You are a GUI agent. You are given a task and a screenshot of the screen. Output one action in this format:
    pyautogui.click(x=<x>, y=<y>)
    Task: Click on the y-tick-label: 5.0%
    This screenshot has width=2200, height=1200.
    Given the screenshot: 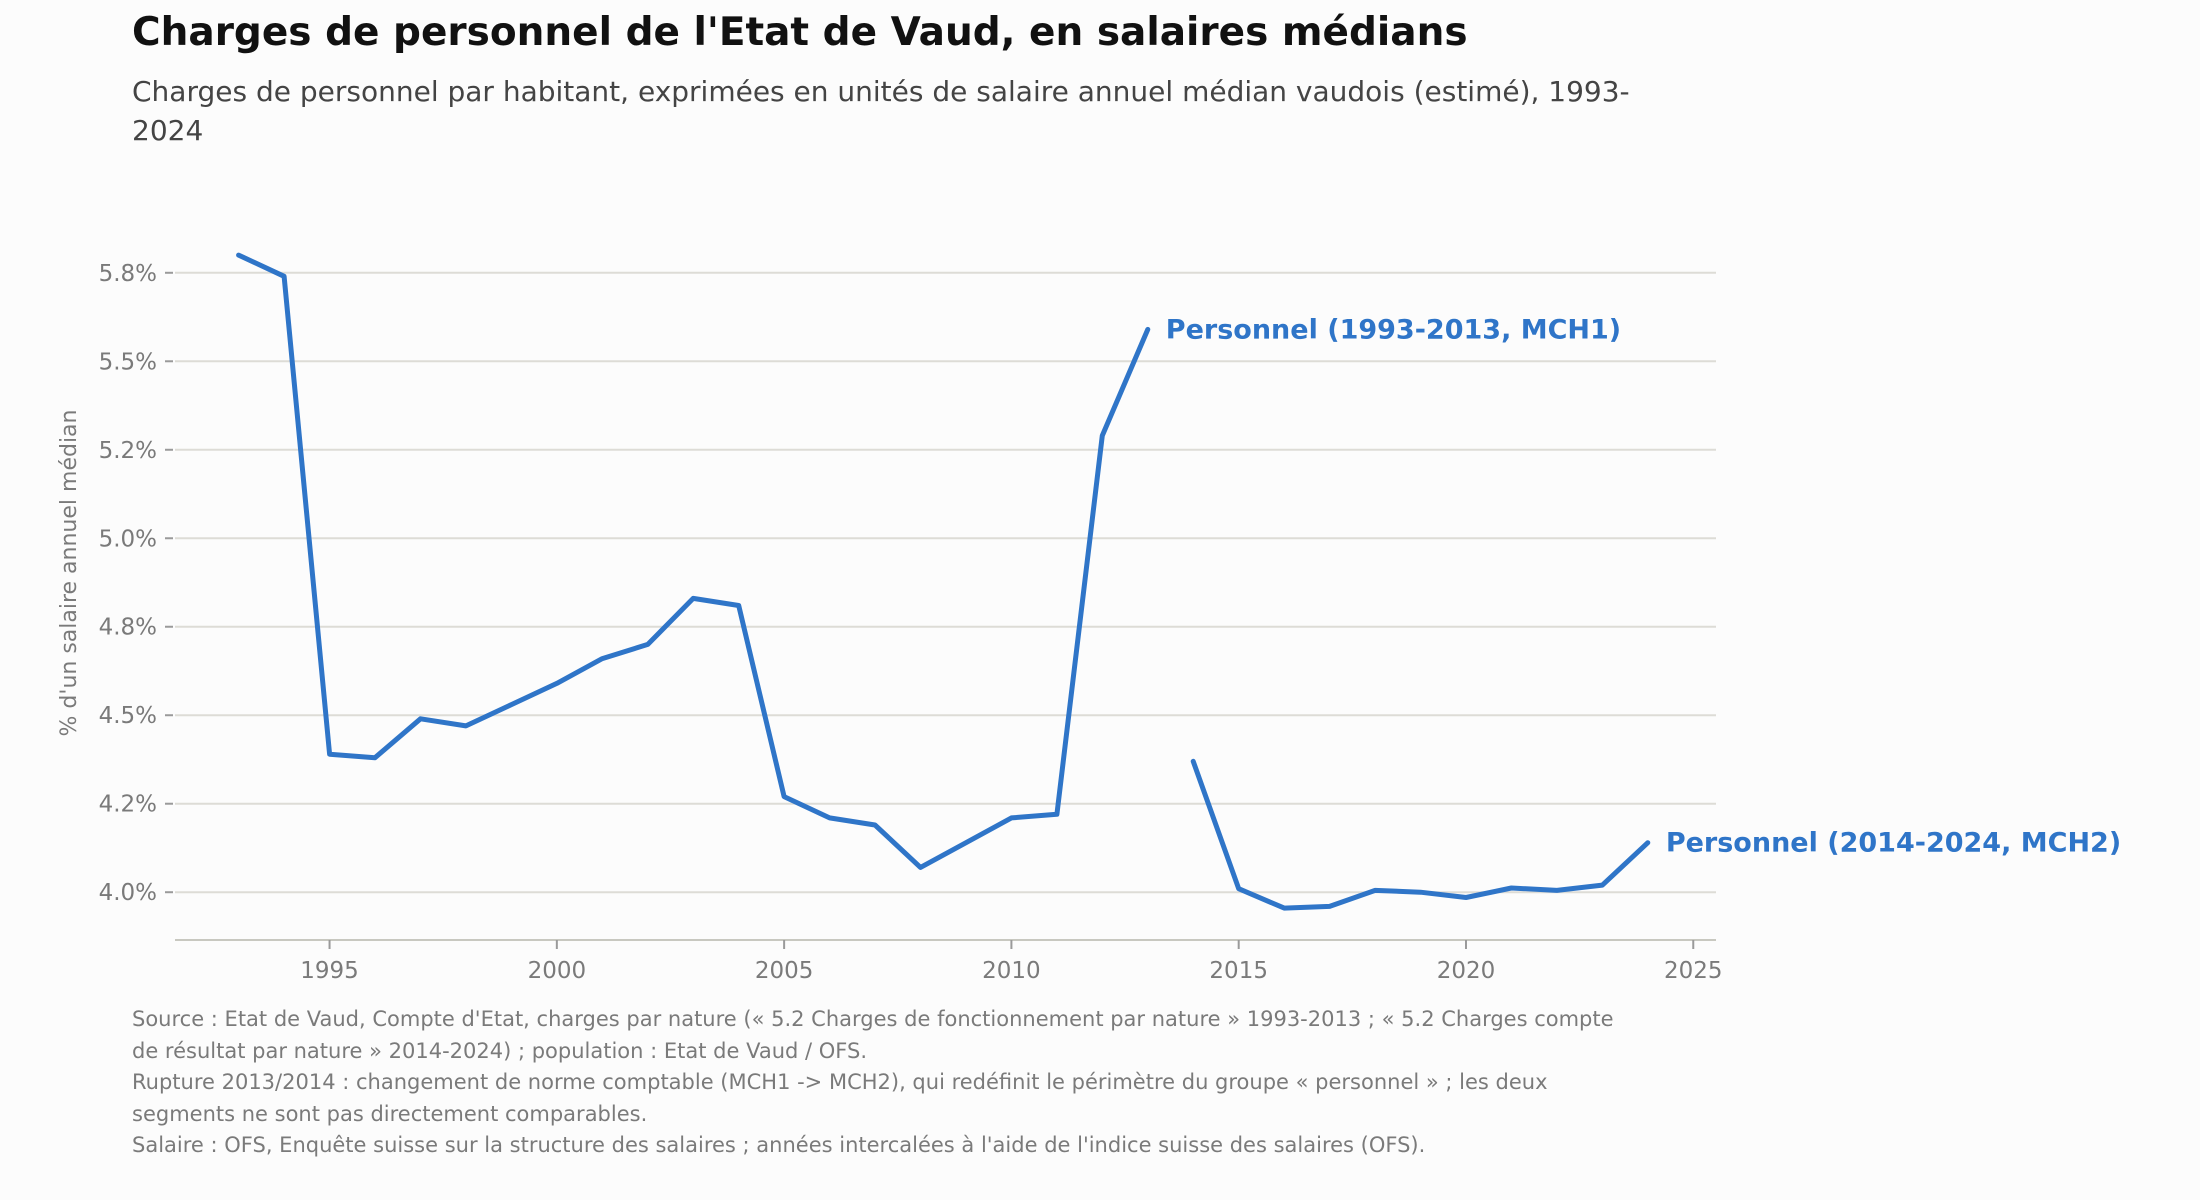 What is the action you would take?
    pyautogui.click(x=128, y=539)
    